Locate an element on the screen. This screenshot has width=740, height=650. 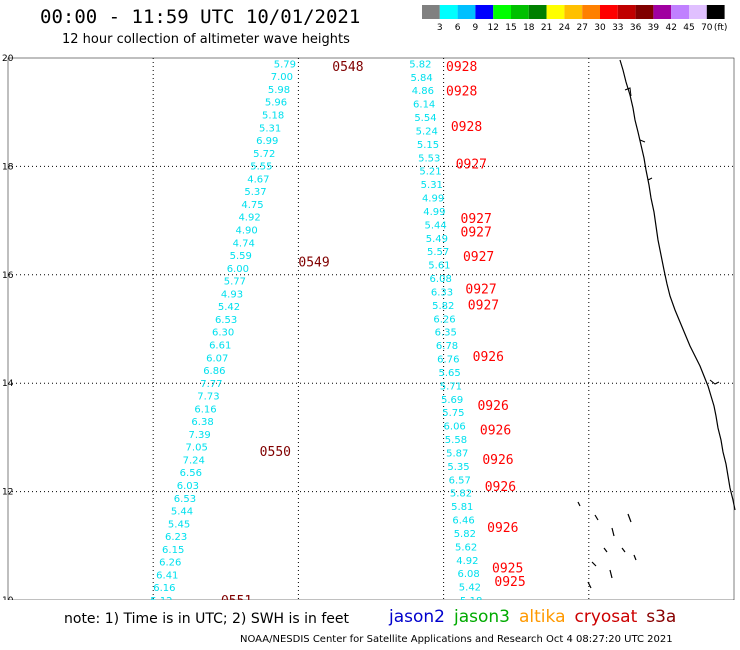
pass-time-label: 0928 is located at coordinates (466, 127).